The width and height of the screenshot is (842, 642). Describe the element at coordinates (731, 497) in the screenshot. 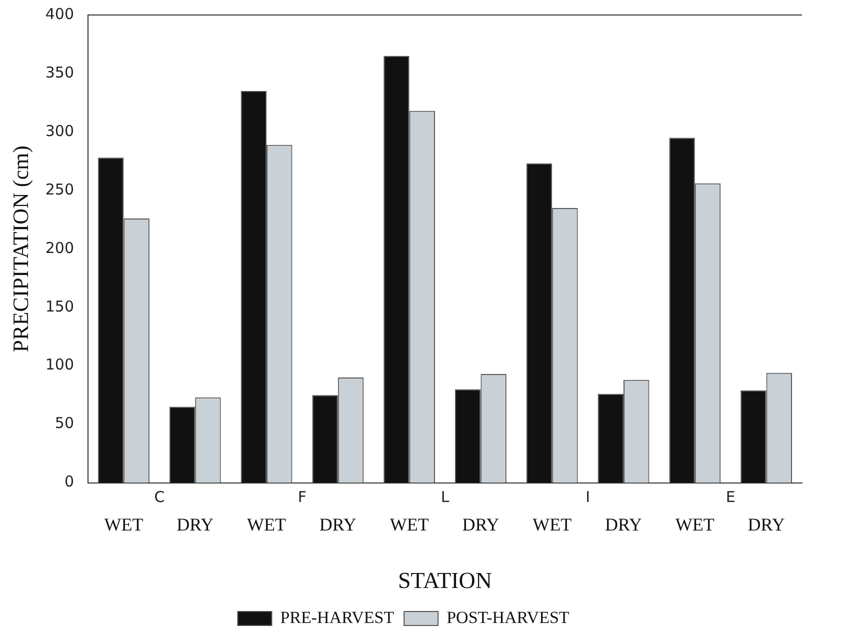

I see `text: E` at that location.